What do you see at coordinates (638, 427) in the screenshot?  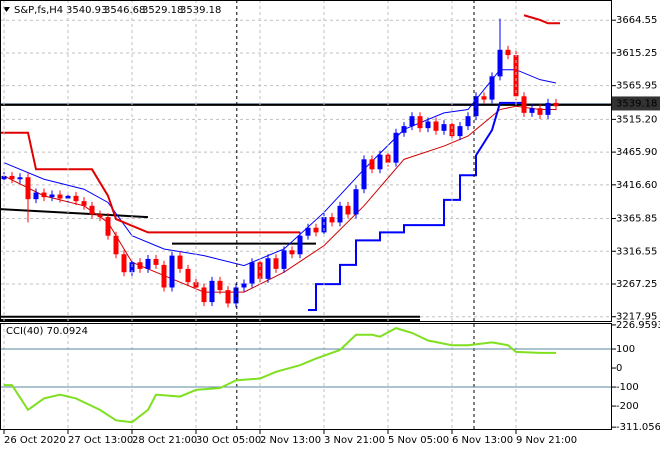 I see `y-tick-label: -311.0563` at bounding box center [638, 427].